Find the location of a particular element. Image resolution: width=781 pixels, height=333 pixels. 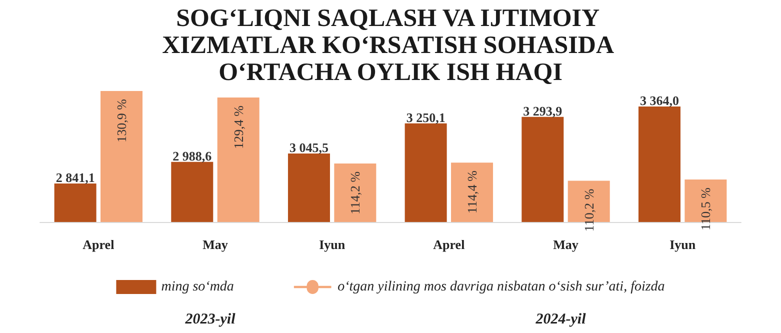

legend-label: o‘tgan yilining mos davriga nisbatan o‘sish sur’ati, foizda is located at coordinates (501, 287).